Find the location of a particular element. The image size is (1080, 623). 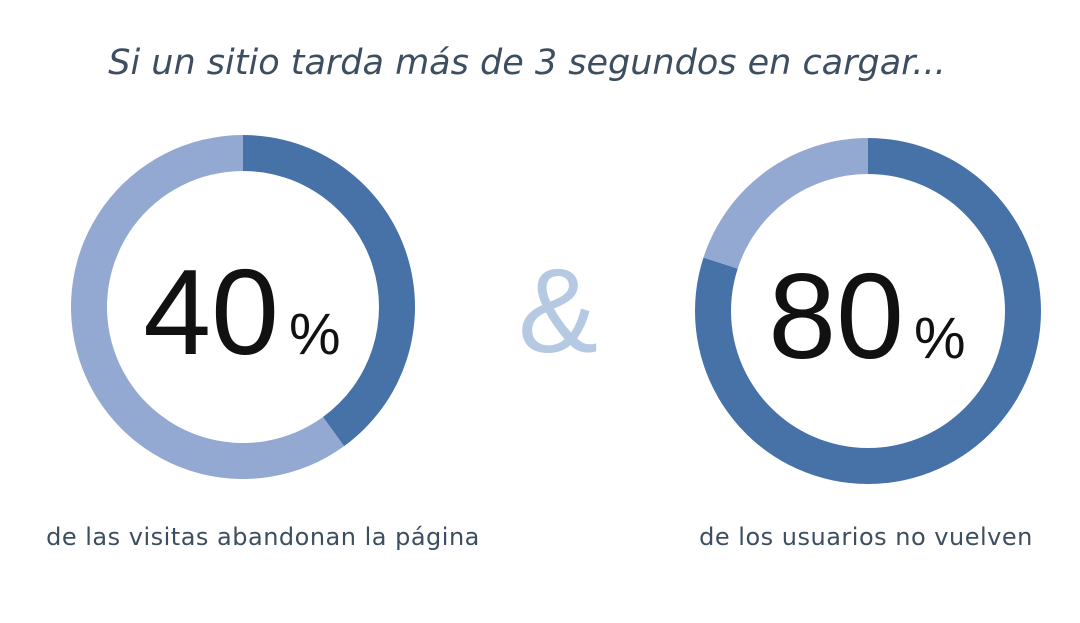

caption: de los usuarios no vuelven is located at coordinates (866, 537).